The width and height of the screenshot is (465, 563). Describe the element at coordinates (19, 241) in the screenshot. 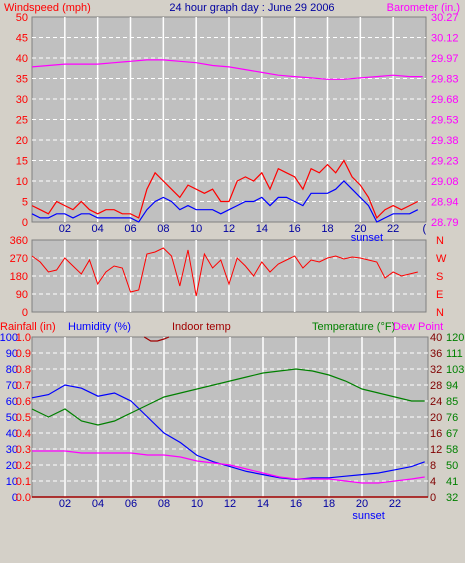

I see `direction-tick-label: 360` at that location.